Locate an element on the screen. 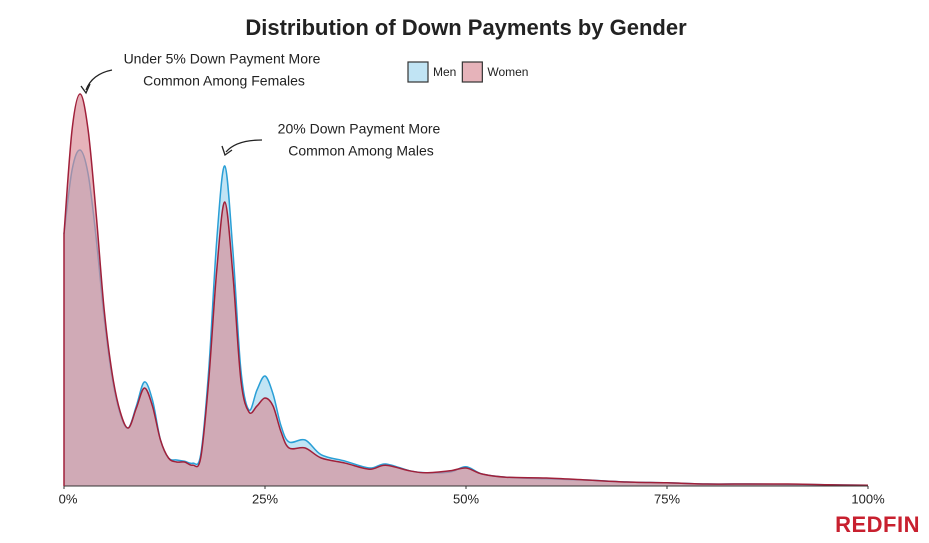  annotation: Under 5% Down Payment More is located at coordinates (222, 59).